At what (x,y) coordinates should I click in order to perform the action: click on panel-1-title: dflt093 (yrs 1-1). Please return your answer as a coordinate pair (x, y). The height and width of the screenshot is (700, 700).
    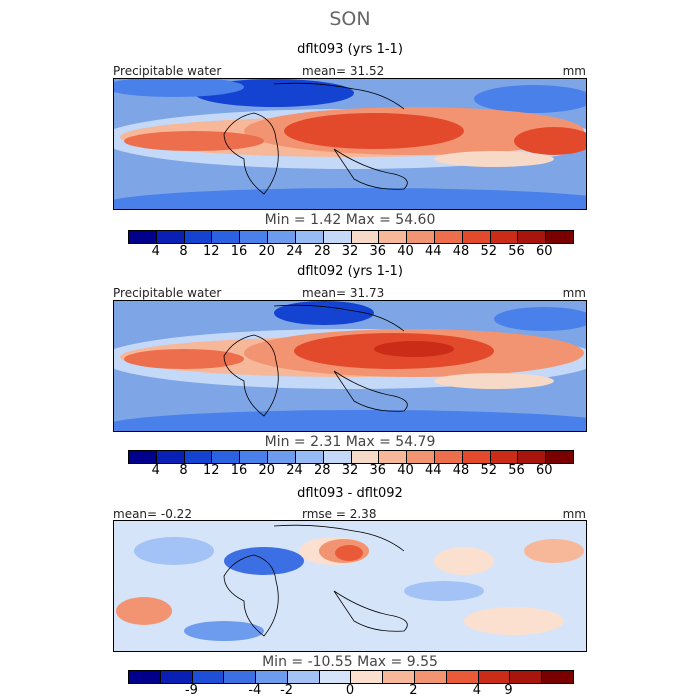
    Looking at the image, I should click on (350, 49).